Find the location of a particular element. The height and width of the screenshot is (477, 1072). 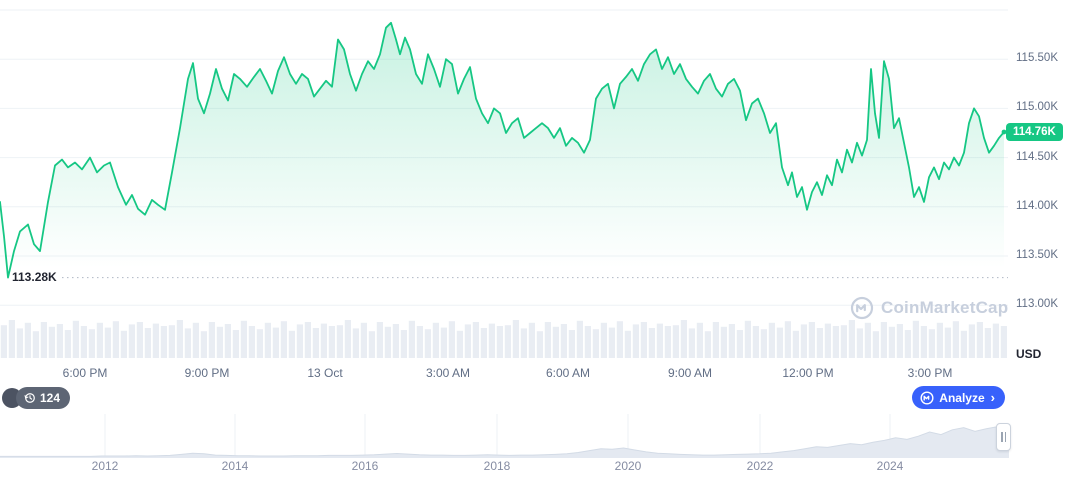

history-count: 124 is located at coordinates (50, 398).